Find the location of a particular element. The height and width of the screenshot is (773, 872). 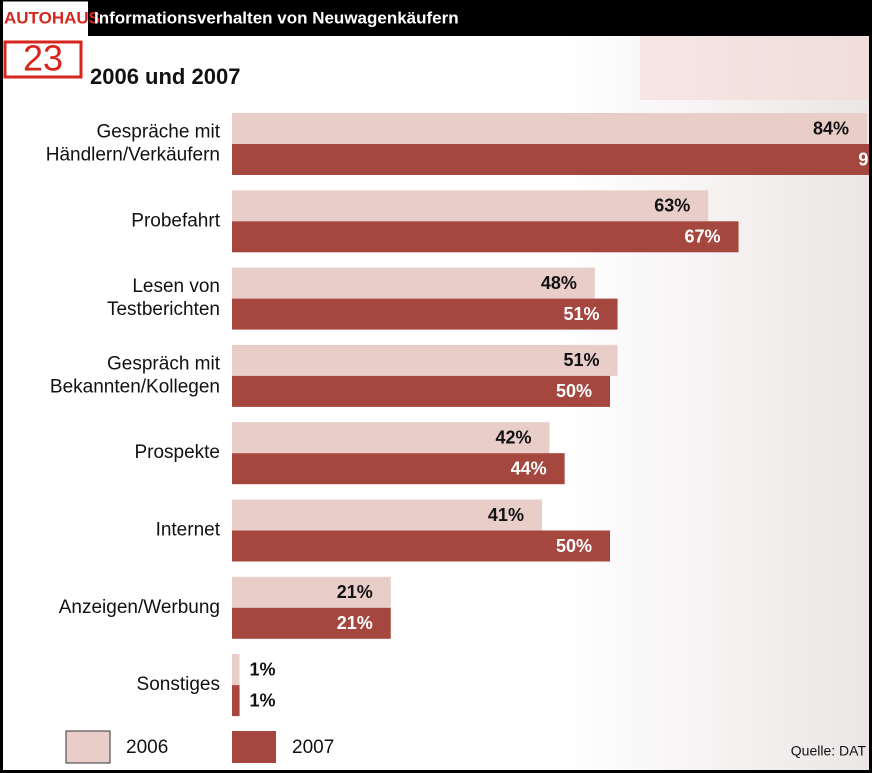

category-label: Internet is located at coordinates (188, 530).